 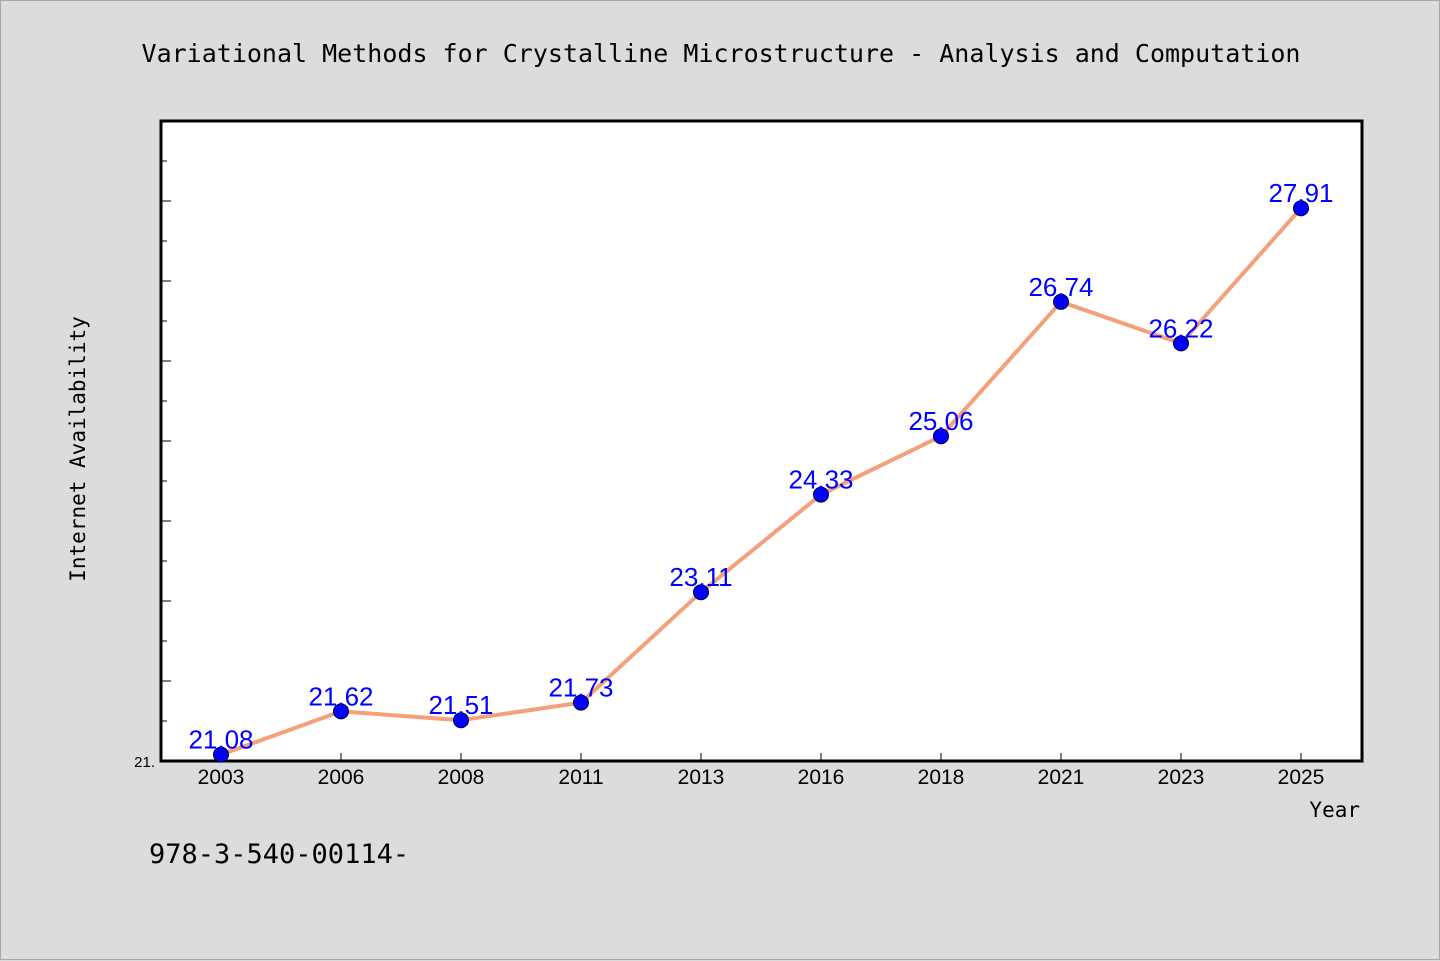 What do you see at coordinates (1334, 810) in the screenshot?
I see `x-axis-label: Year` at bounding box center [1334, 810].